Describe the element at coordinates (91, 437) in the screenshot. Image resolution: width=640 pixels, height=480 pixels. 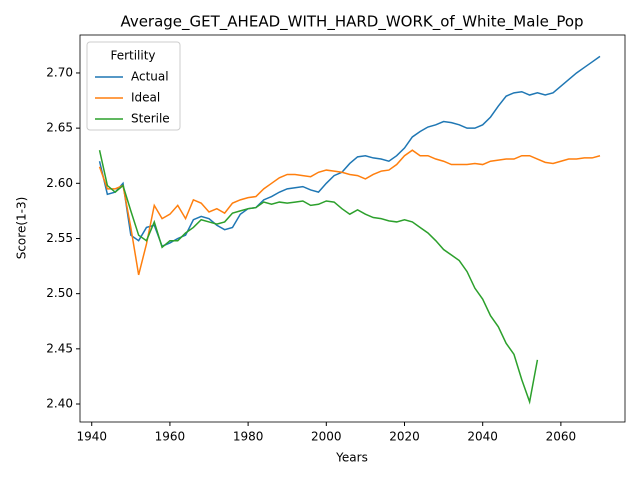
I see `x-tick-label: 1940` at that location.